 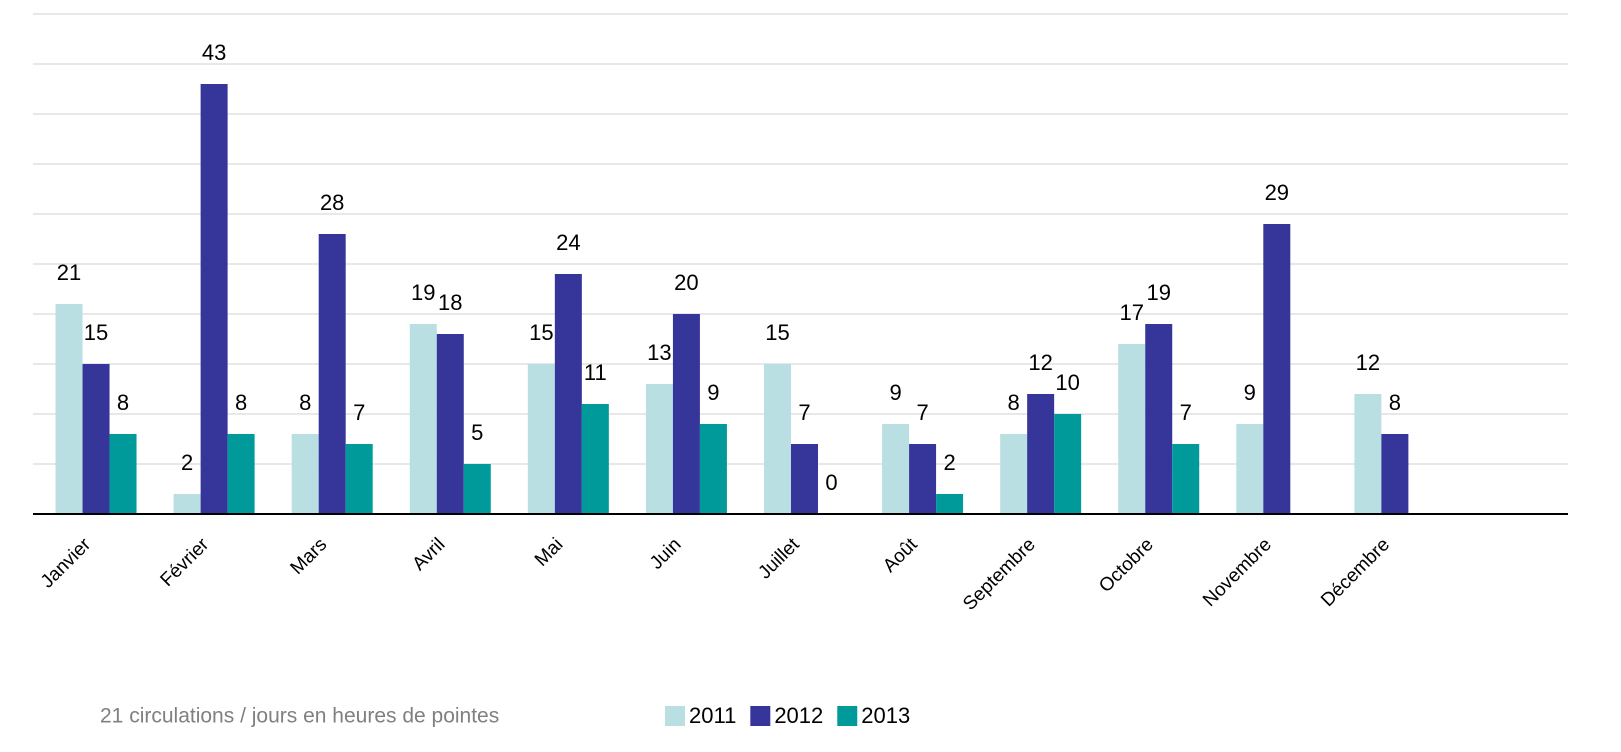 I want to click on x-tick-label: Novembre, so click(x=1237, y=572).